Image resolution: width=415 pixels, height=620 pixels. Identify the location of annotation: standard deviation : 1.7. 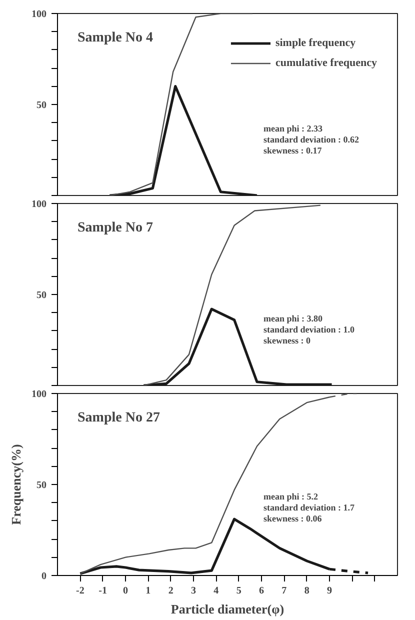
(310, 507).